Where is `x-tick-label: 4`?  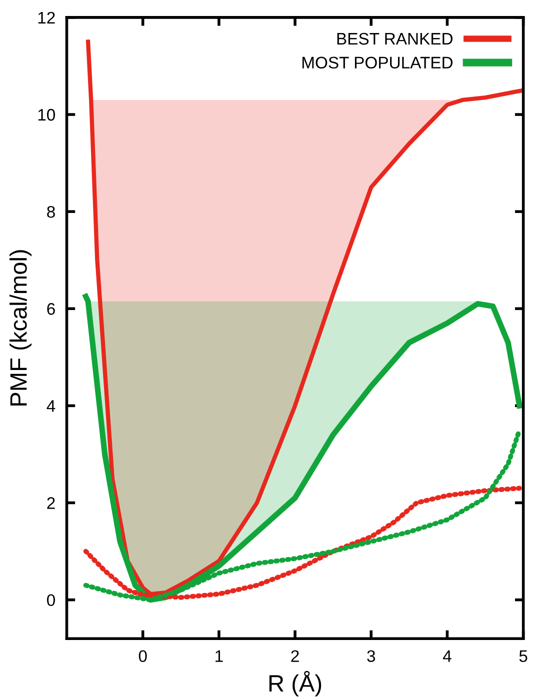 x-tick-label: 4 is located at coordinates (447, 656).